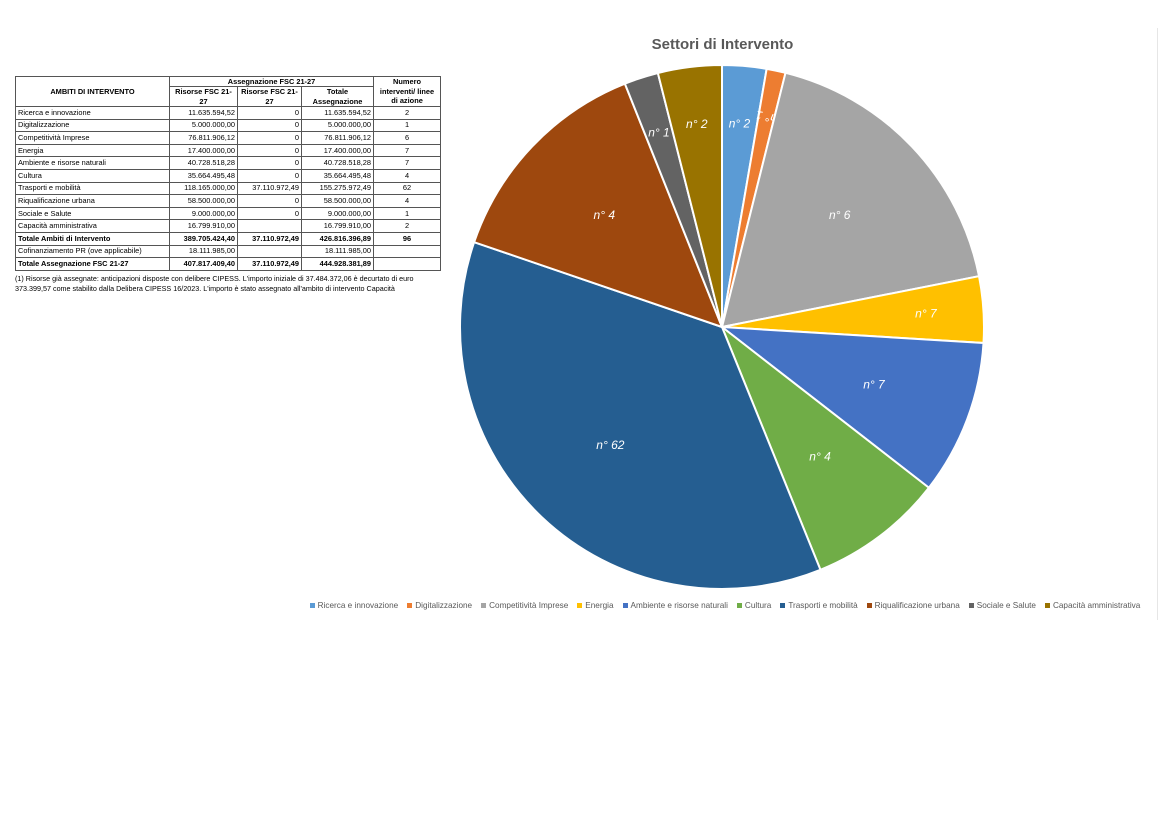 This screenshot has width=1170, height=827. I want to click on legend-label: Energia, so click(599, 605).